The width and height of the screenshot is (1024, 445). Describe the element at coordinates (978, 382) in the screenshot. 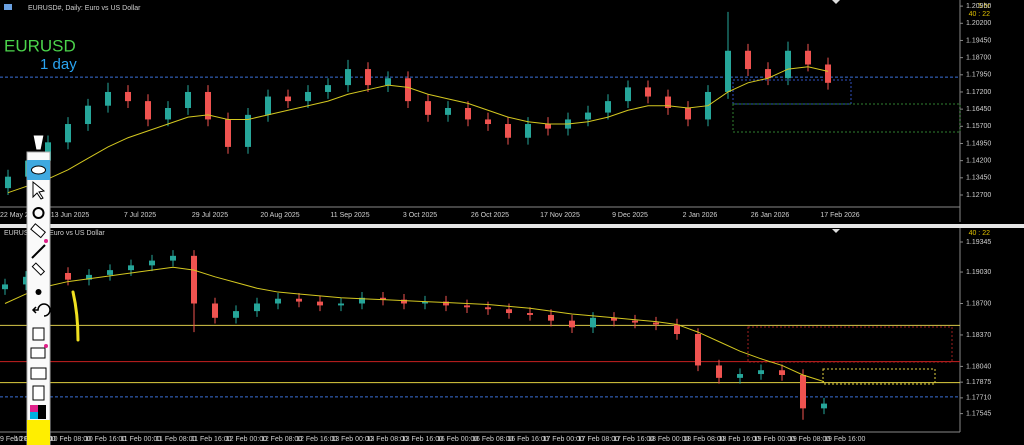

I see `y-tick-label: 1.17875` at that location.